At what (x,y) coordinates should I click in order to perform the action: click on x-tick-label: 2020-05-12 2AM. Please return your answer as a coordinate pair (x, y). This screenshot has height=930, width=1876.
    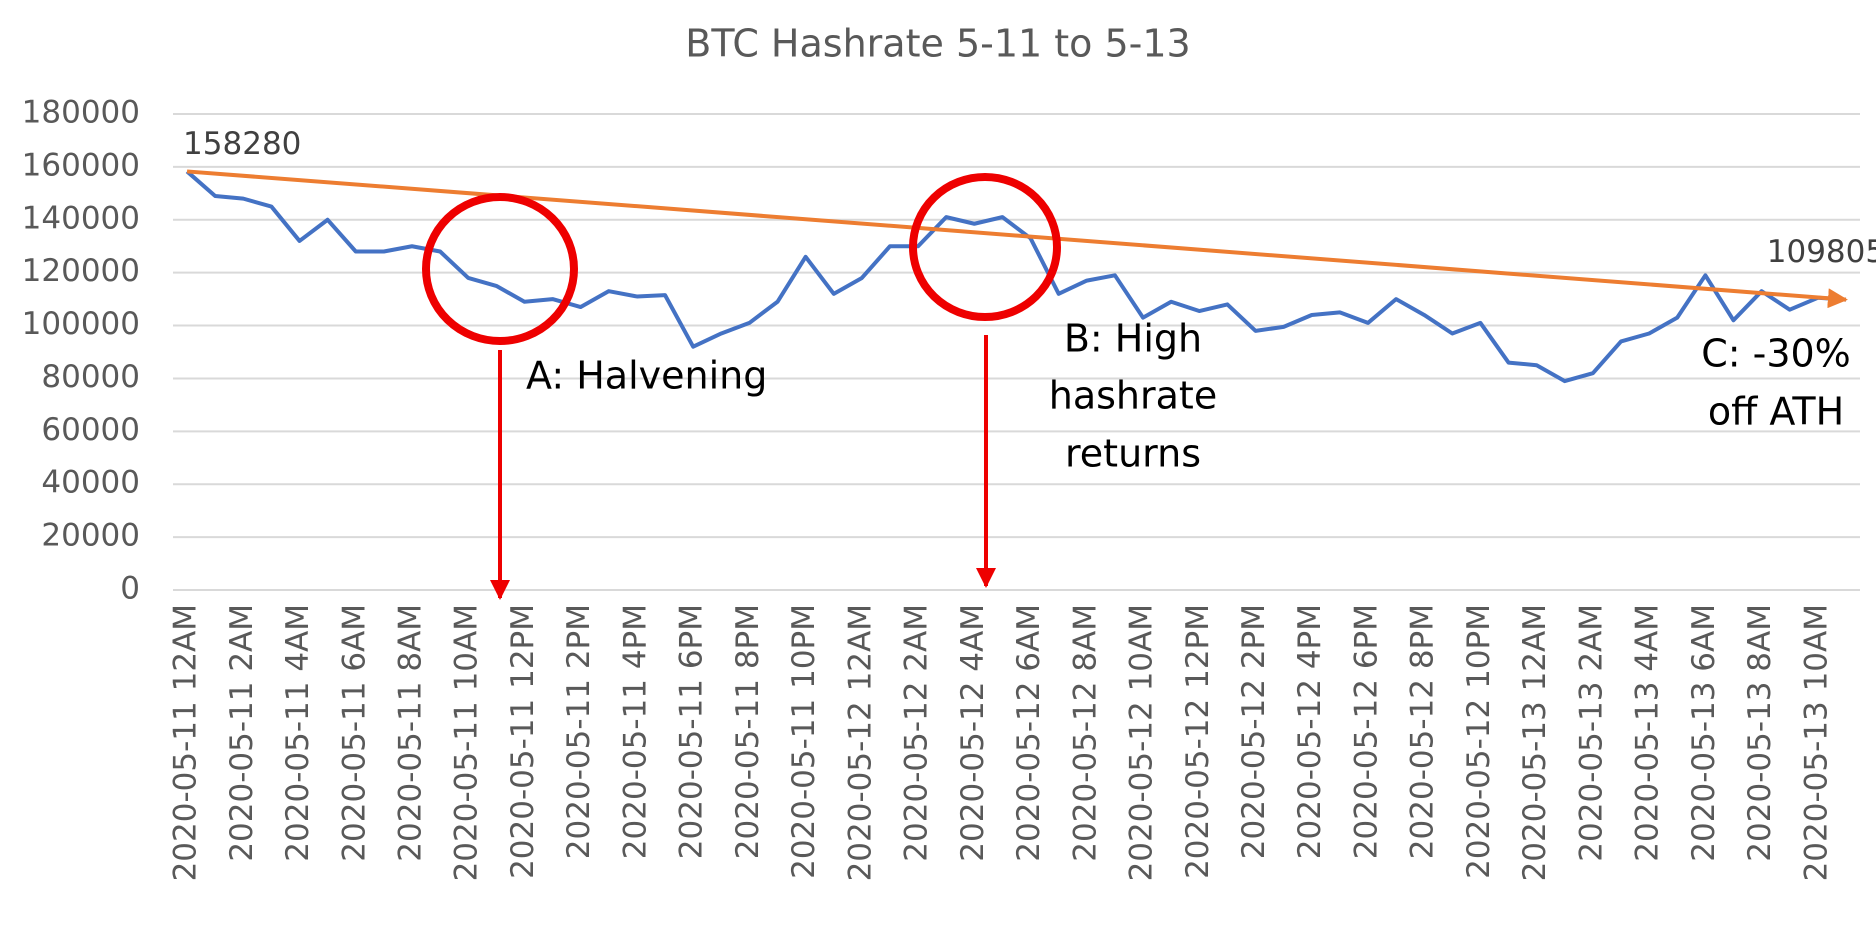
    Looking at the image, I should click on (917, 733).